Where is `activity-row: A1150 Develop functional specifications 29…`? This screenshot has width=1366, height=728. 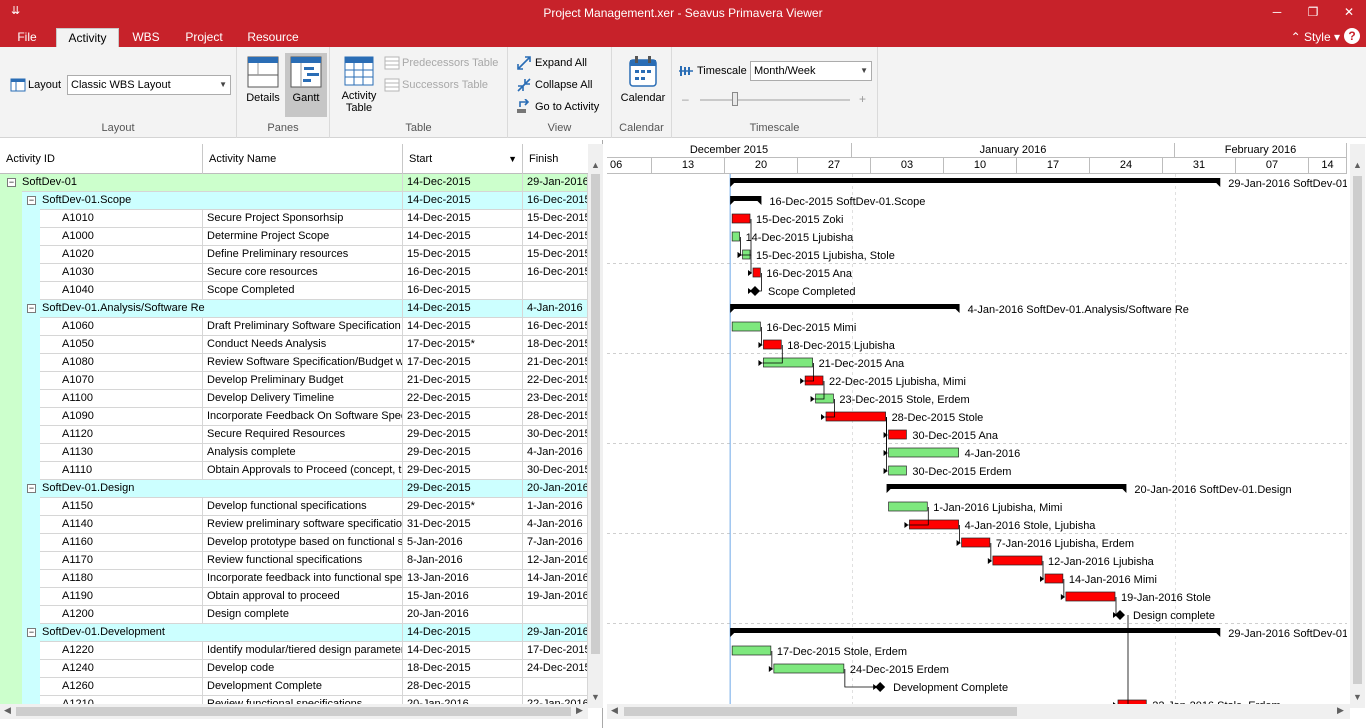 activity-row: A1150 Develop functional specifications 29… is located at coordinates (294, 507).